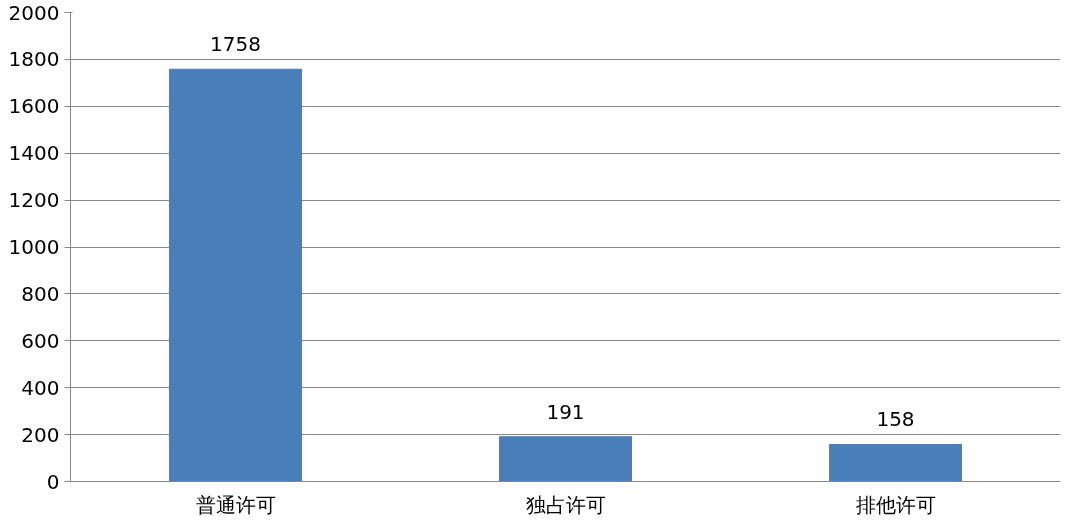 The width and height of the screenshot is (1080, 531). I want to click on y-tick-label: 400, so click(40, 387).